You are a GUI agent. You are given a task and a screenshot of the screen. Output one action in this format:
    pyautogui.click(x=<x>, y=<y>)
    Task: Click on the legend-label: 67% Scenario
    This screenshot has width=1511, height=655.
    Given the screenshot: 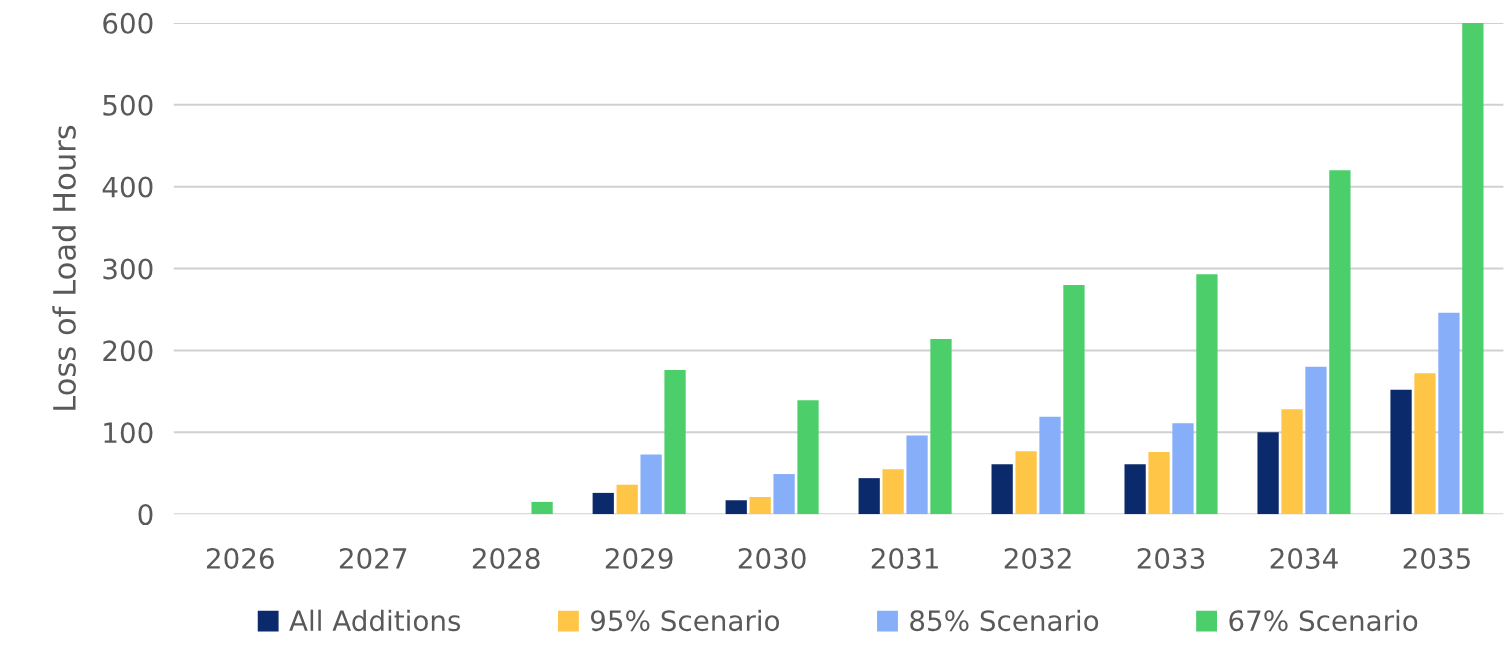 What is the action you would take?
    pyautogui.click(x=1323, y=620)
    